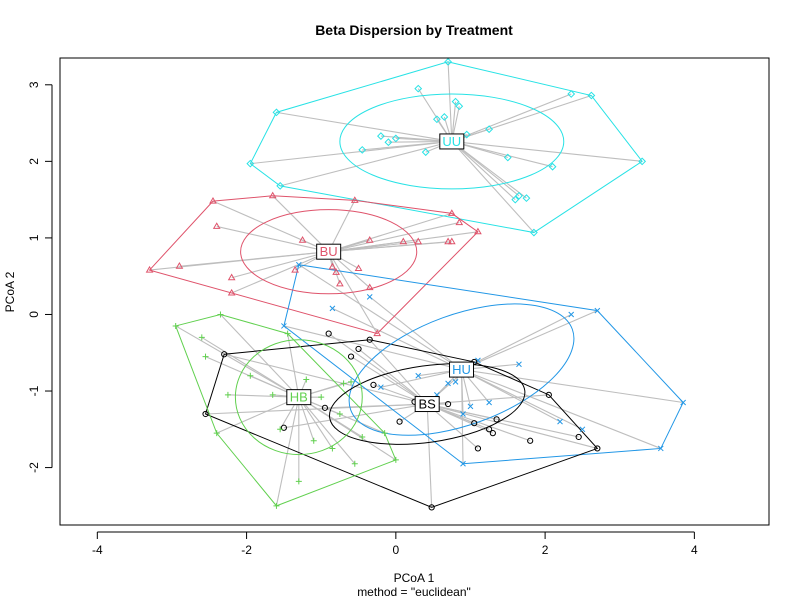  Describe the element at coordinates (427, 404) in the screenshot. I see `centroid-box-bs` at that location.